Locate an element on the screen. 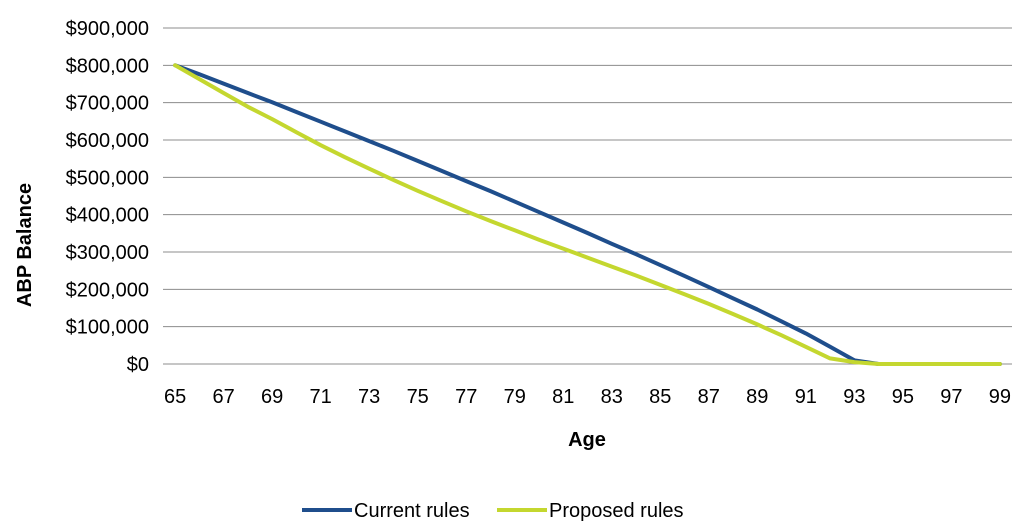 The image size is (1012, 523). x-tick-label: 93 is located at coordinates (854, 397).